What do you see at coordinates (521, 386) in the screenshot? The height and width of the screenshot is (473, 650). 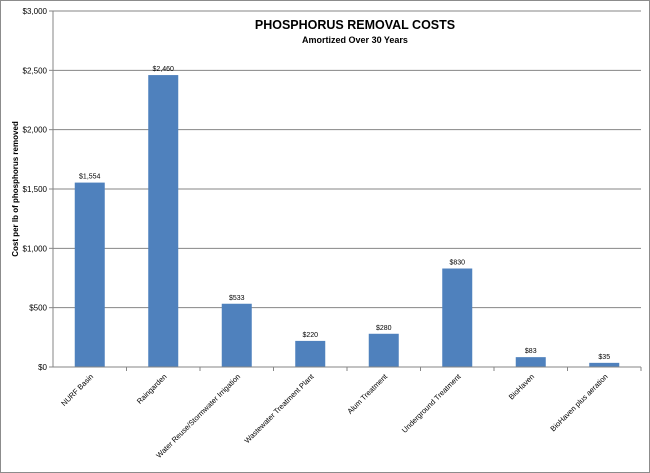 I see `category-label: BioHaven` at bounding box center [521, 386].